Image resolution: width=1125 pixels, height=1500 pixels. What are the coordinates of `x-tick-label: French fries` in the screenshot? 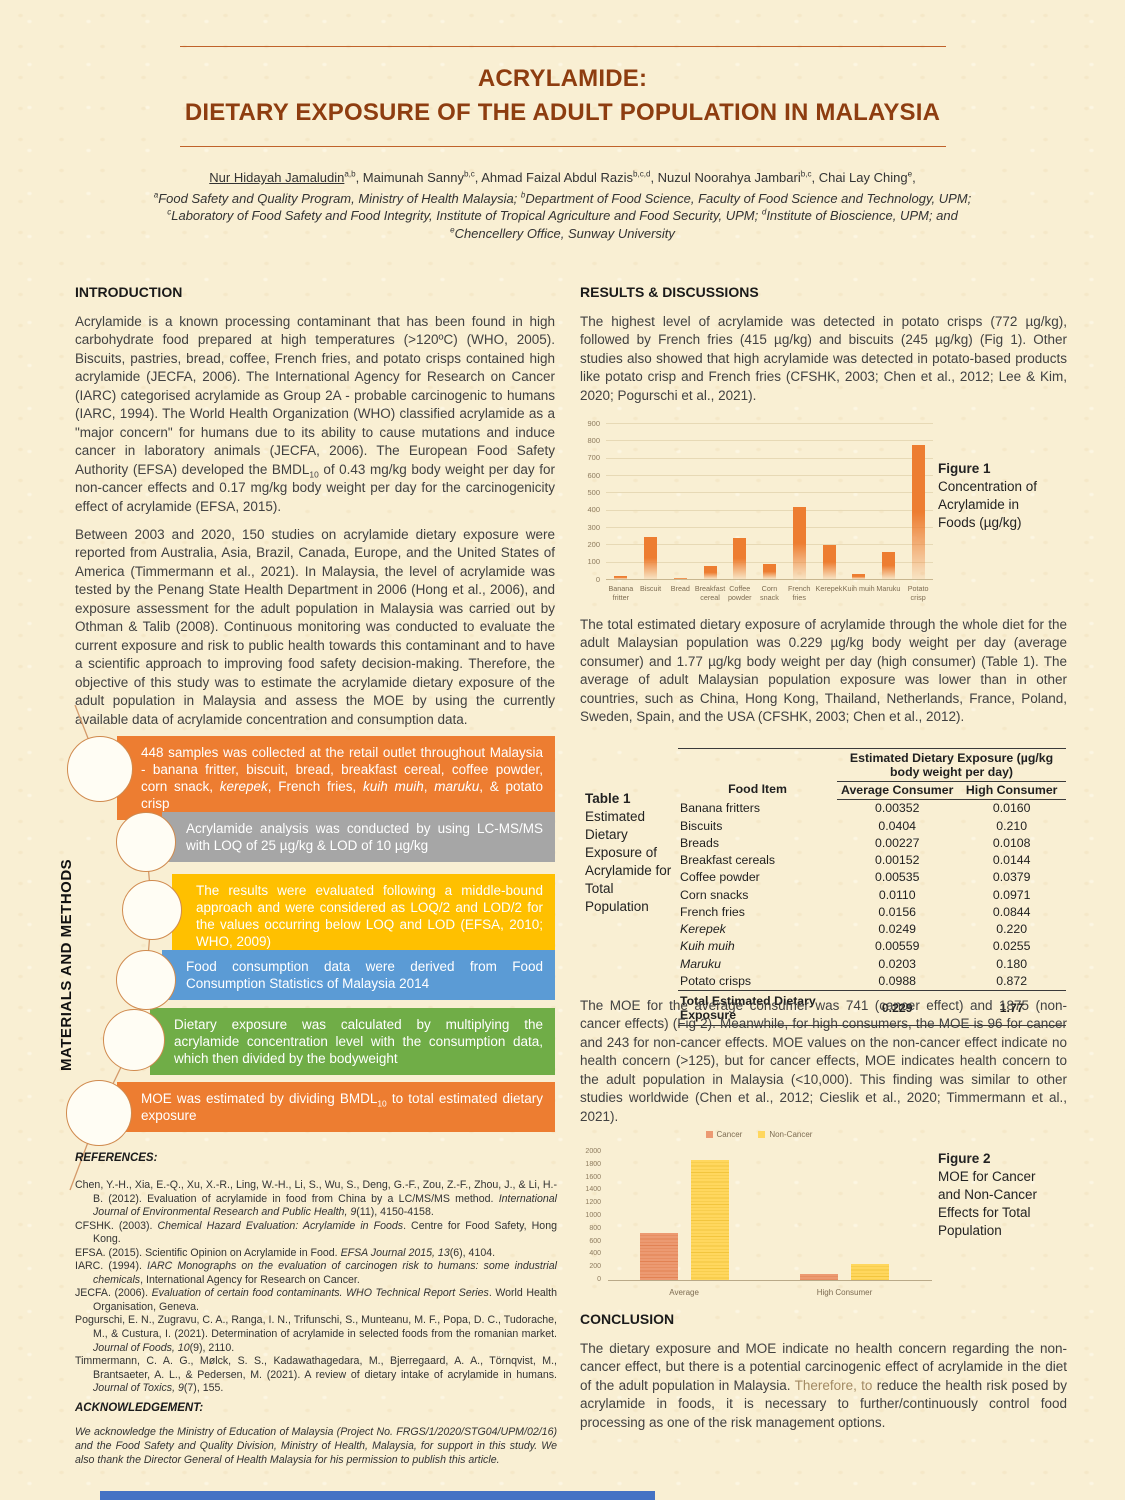 It's located at (799, 593).